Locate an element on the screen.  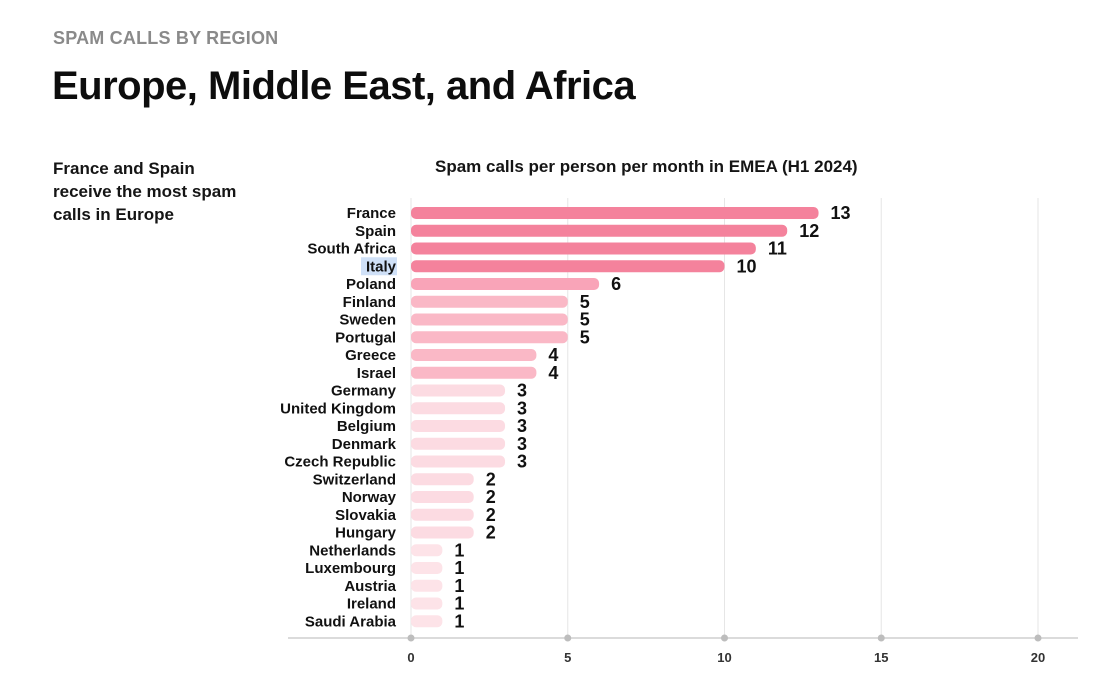
category-label: Israel is located at coordinates (376, 373).